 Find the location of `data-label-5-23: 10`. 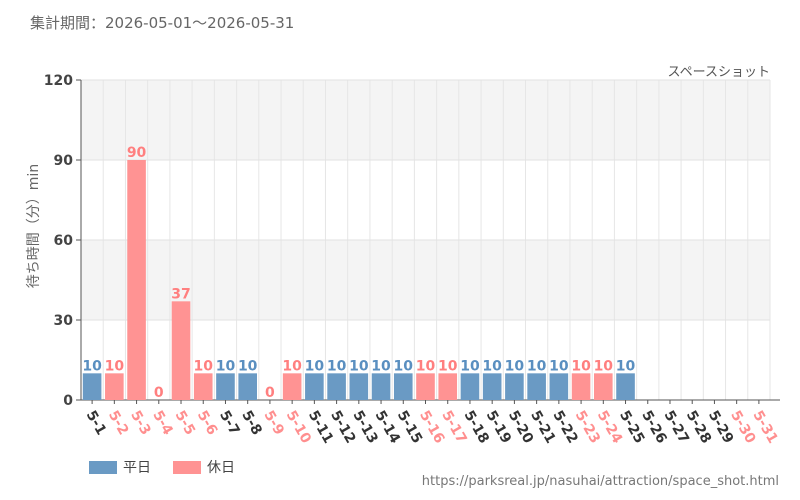

data-label-5-23: 10 is located at coordinates (581, 366).